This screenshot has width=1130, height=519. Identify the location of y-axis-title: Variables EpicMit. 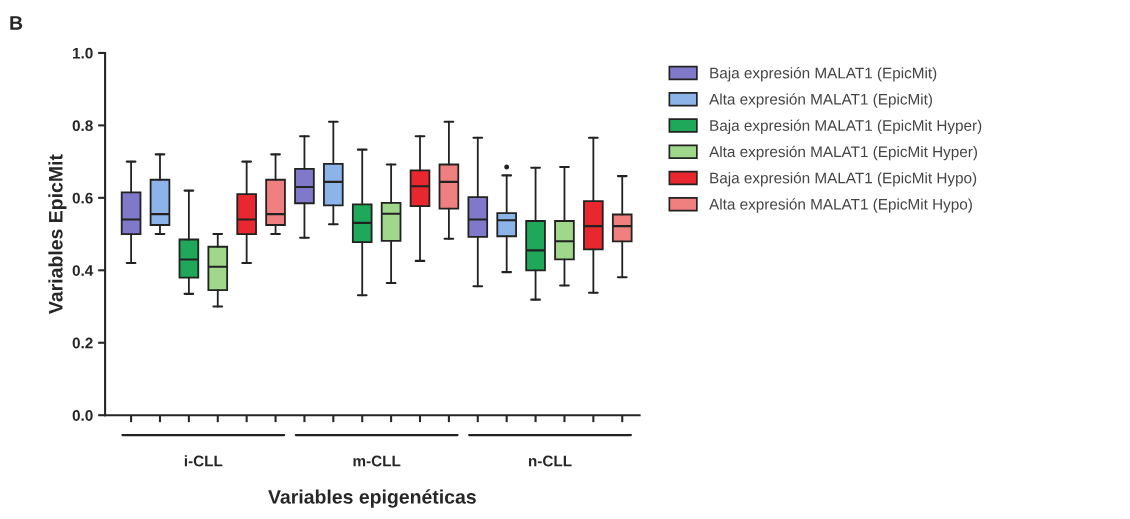
(57, 234).